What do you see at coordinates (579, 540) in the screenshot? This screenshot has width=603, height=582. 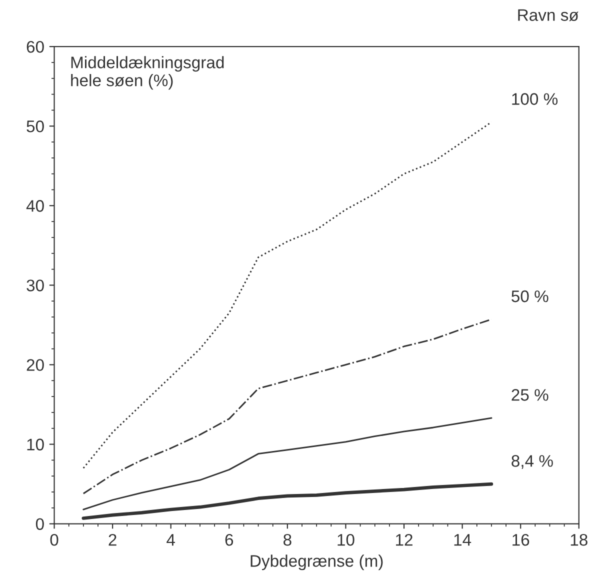 I see `x-tick-label: 18` at bounding box center [579, 540].